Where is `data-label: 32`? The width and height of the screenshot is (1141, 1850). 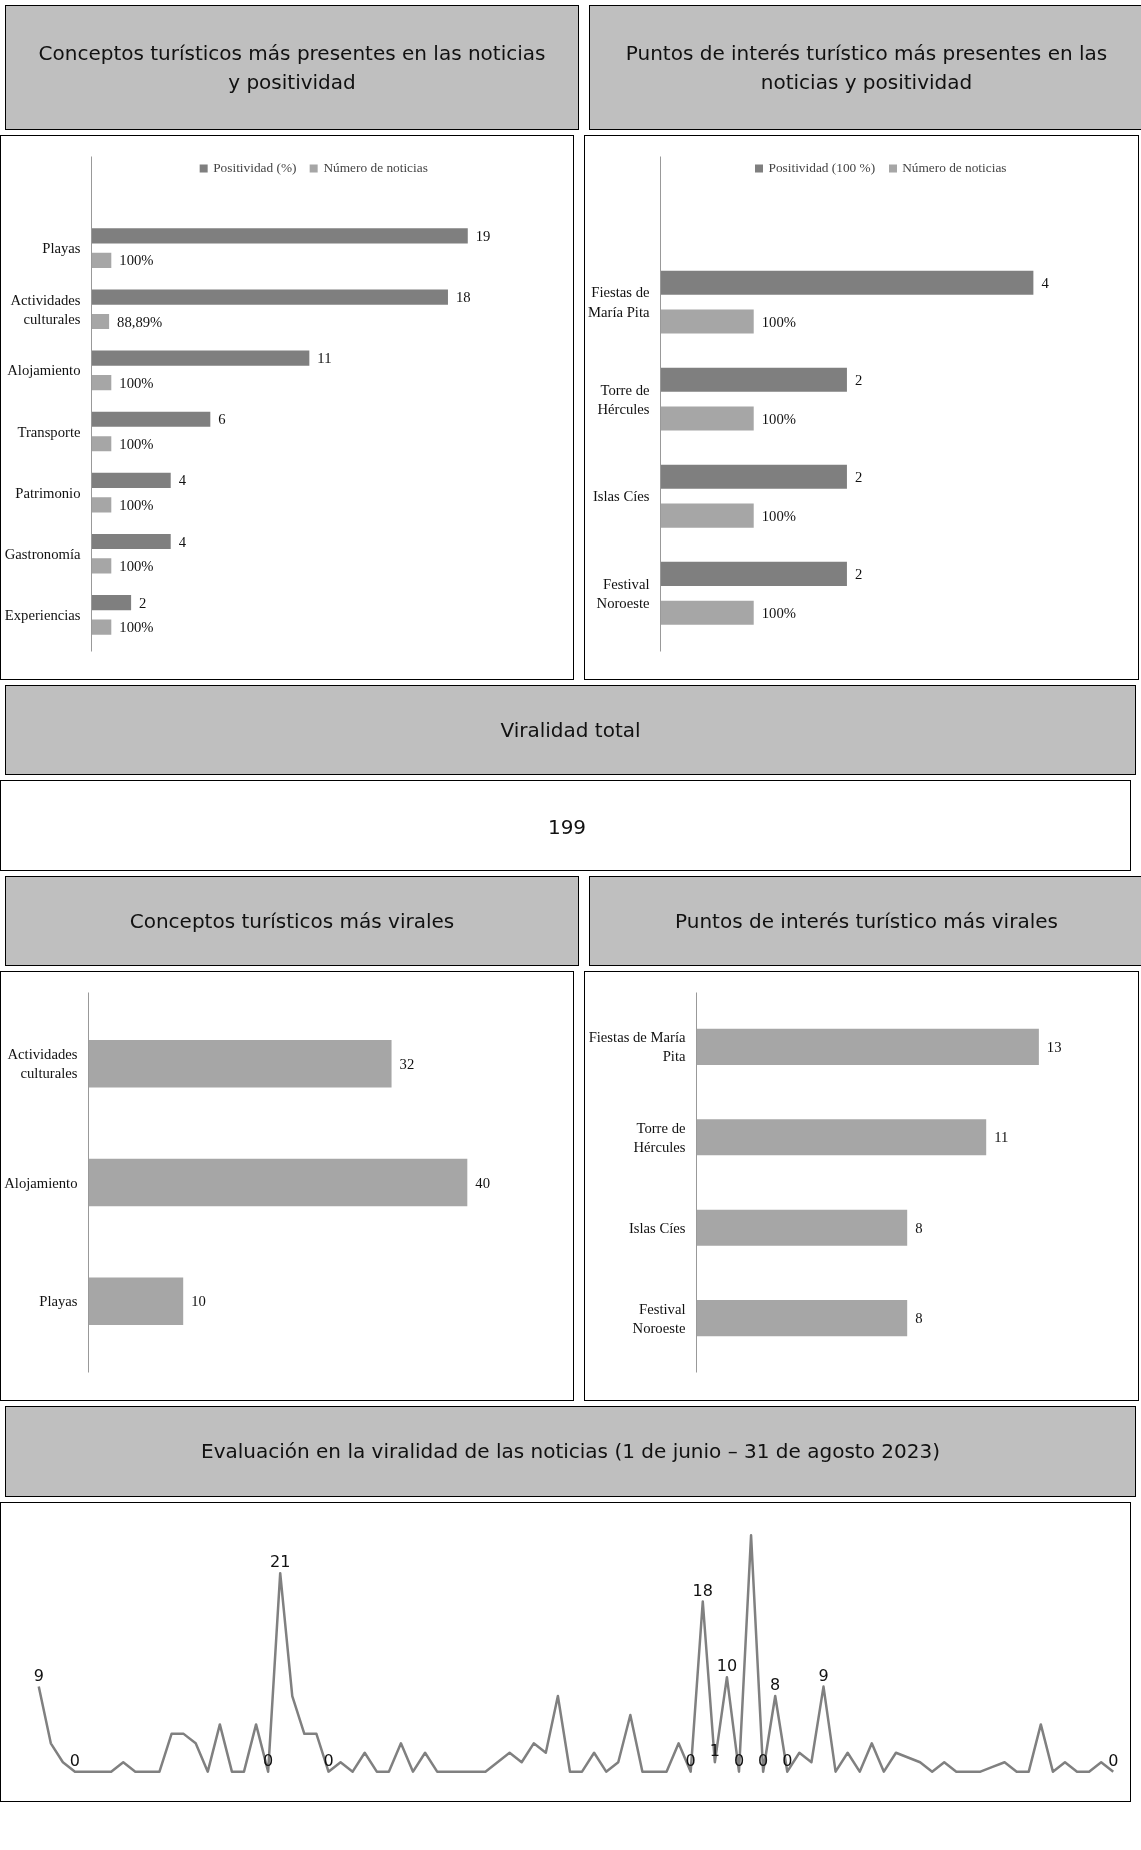
data-label: 32 is located at coordinates (407, 1063).